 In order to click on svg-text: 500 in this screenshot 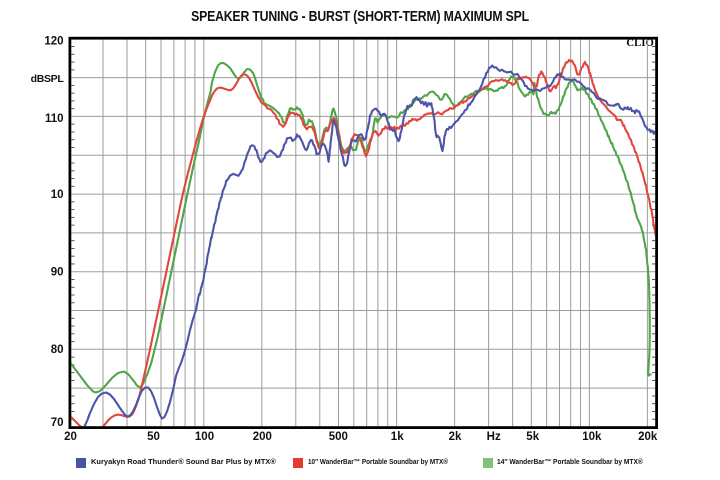, I will do `click(338, 437)`.